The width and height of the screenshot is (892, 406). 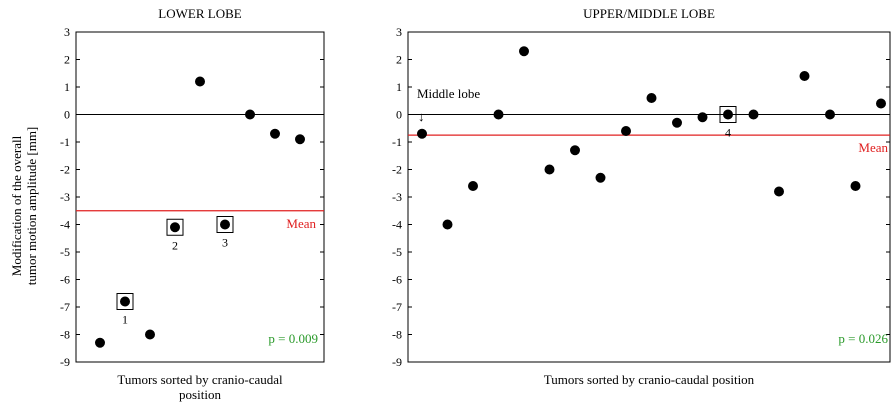 I want to click on highlight-boxes: 1 2 3, so click(x=175, y=271).